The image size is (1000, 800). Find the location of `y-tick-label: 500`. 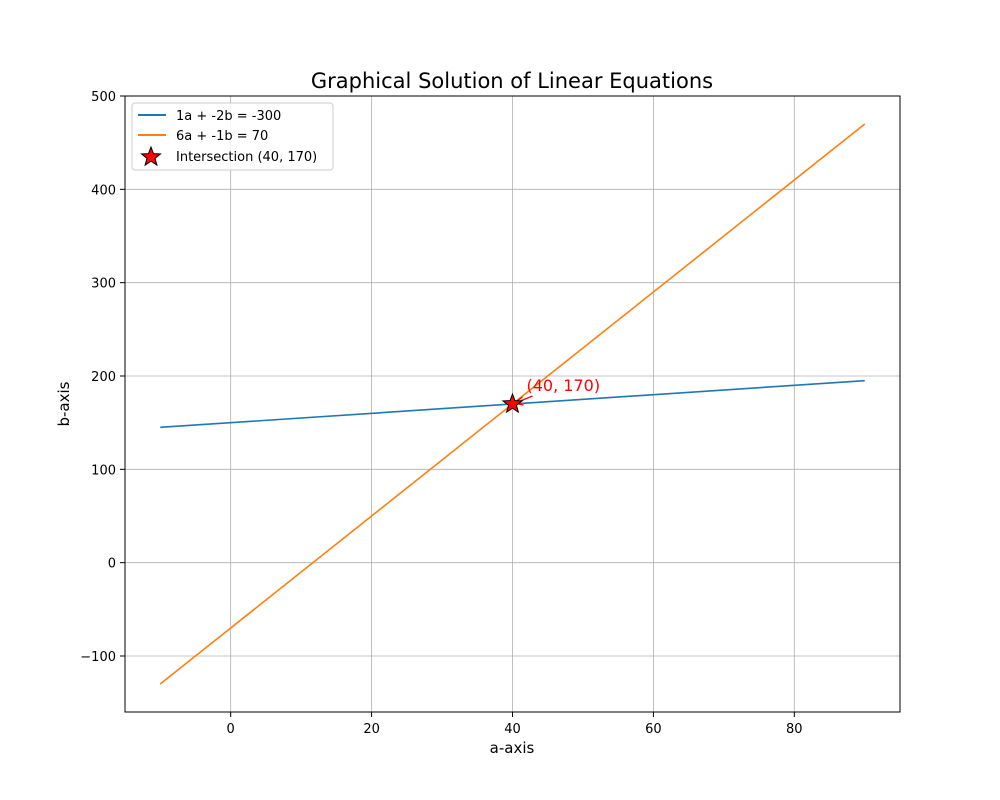

y-tick-label: 500 is located at coordinates (103, 97).